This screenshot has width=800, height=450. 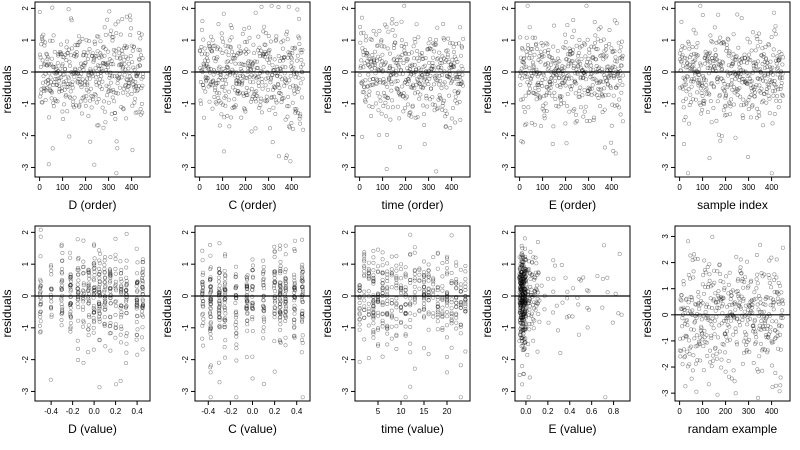 What do you see at coordinates (571, 79) in the screenshot?
I see `scatter-points` at bounding box center [571, 79].